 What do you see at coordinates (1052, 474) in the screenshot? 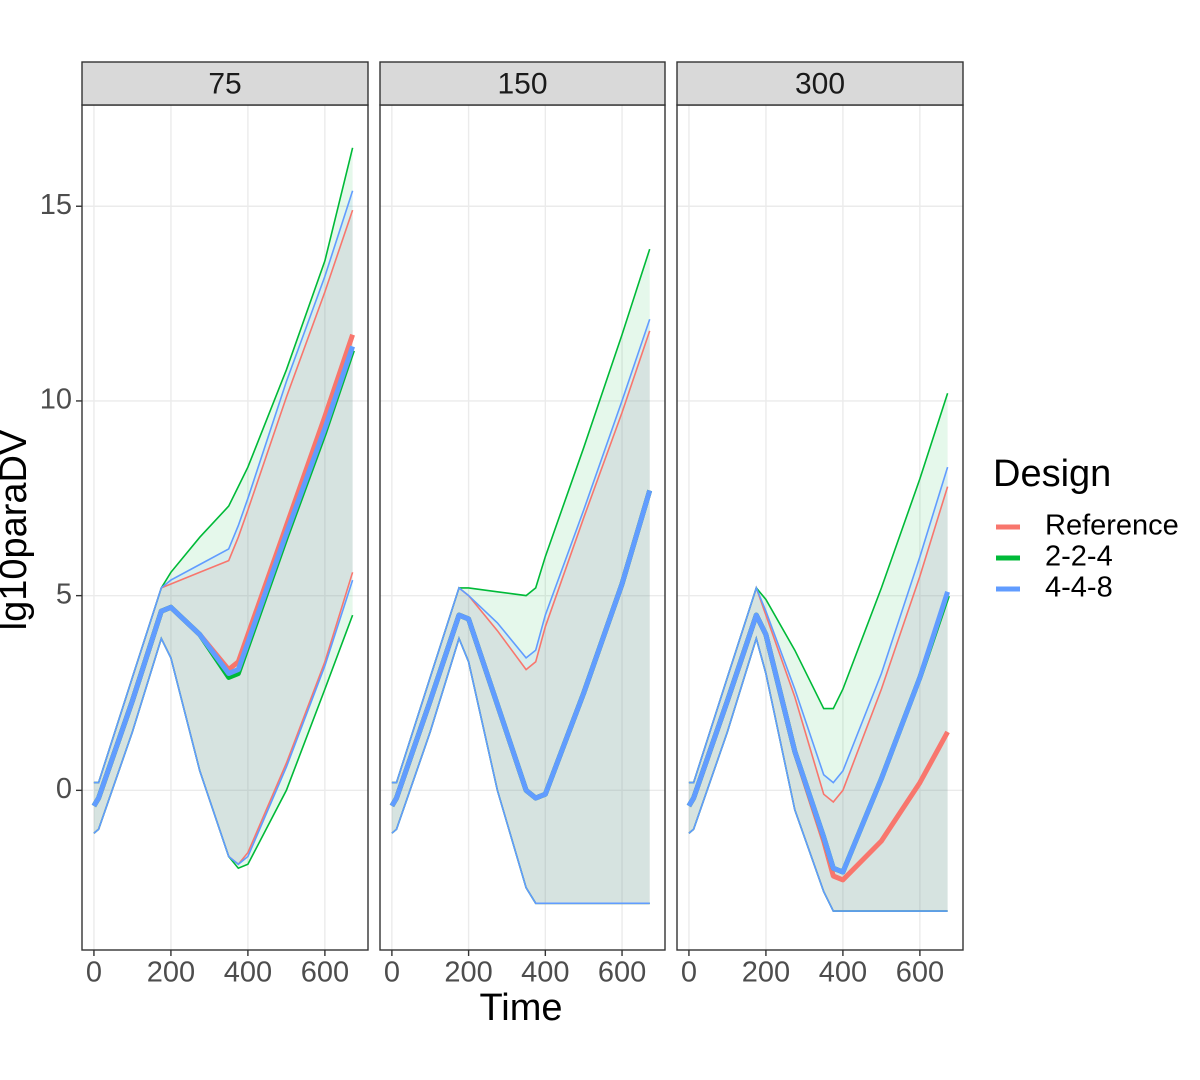
I see `legend-title: Design` at bounding box center [1052, 474].